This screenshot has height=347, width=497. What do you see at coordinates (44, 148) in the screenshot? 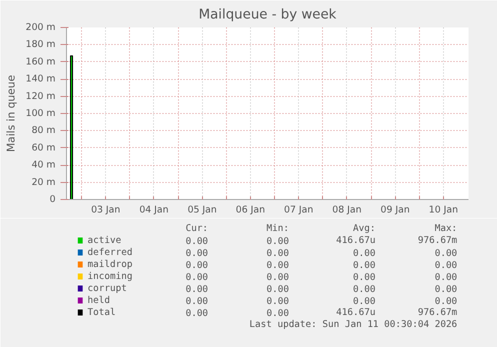
I see `y-tick-label: 60 m` at bounding box center [44, 148].